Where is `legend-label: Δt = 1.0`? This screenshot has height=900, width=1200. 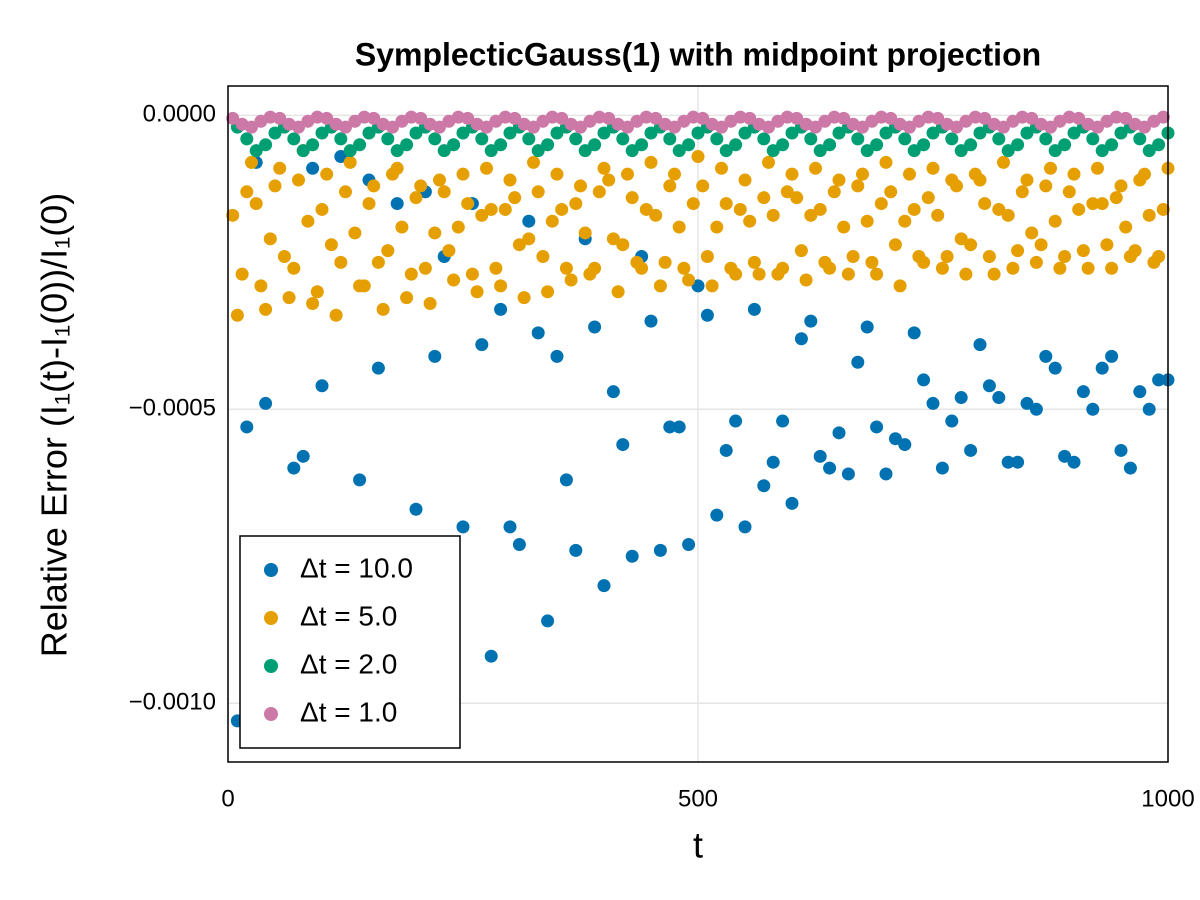
legend-label: Δt = 1.0 is located at coordinates (348, 711).